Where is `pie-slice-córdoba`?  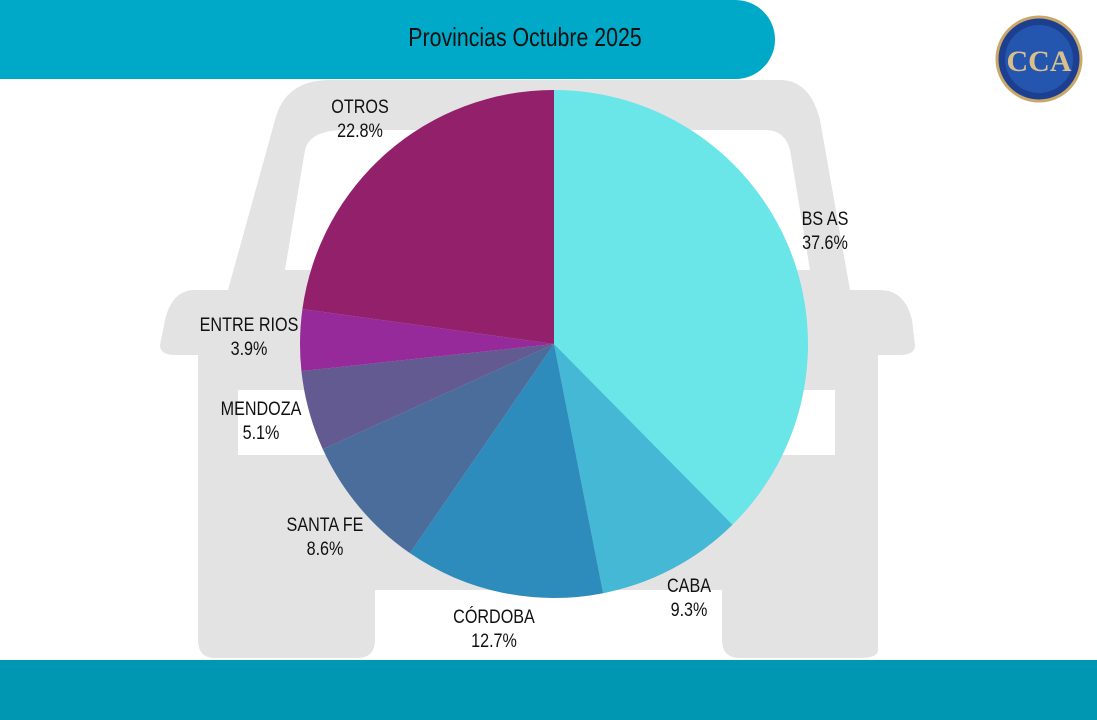 pie-slice-córdoba is located at coordinates (506, 471).